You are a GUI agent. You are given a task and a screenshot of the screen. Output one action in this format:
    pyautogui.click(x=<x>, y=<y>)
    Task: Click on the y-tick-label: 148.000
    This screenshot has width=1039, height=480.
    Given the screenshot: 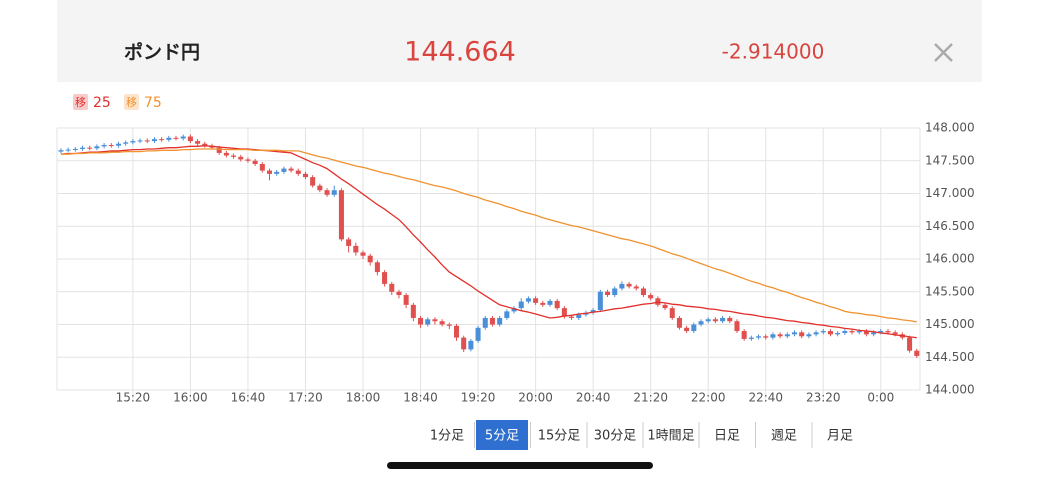 What is the action you would take?
    pyautogui.click(x=950, y=128)
    